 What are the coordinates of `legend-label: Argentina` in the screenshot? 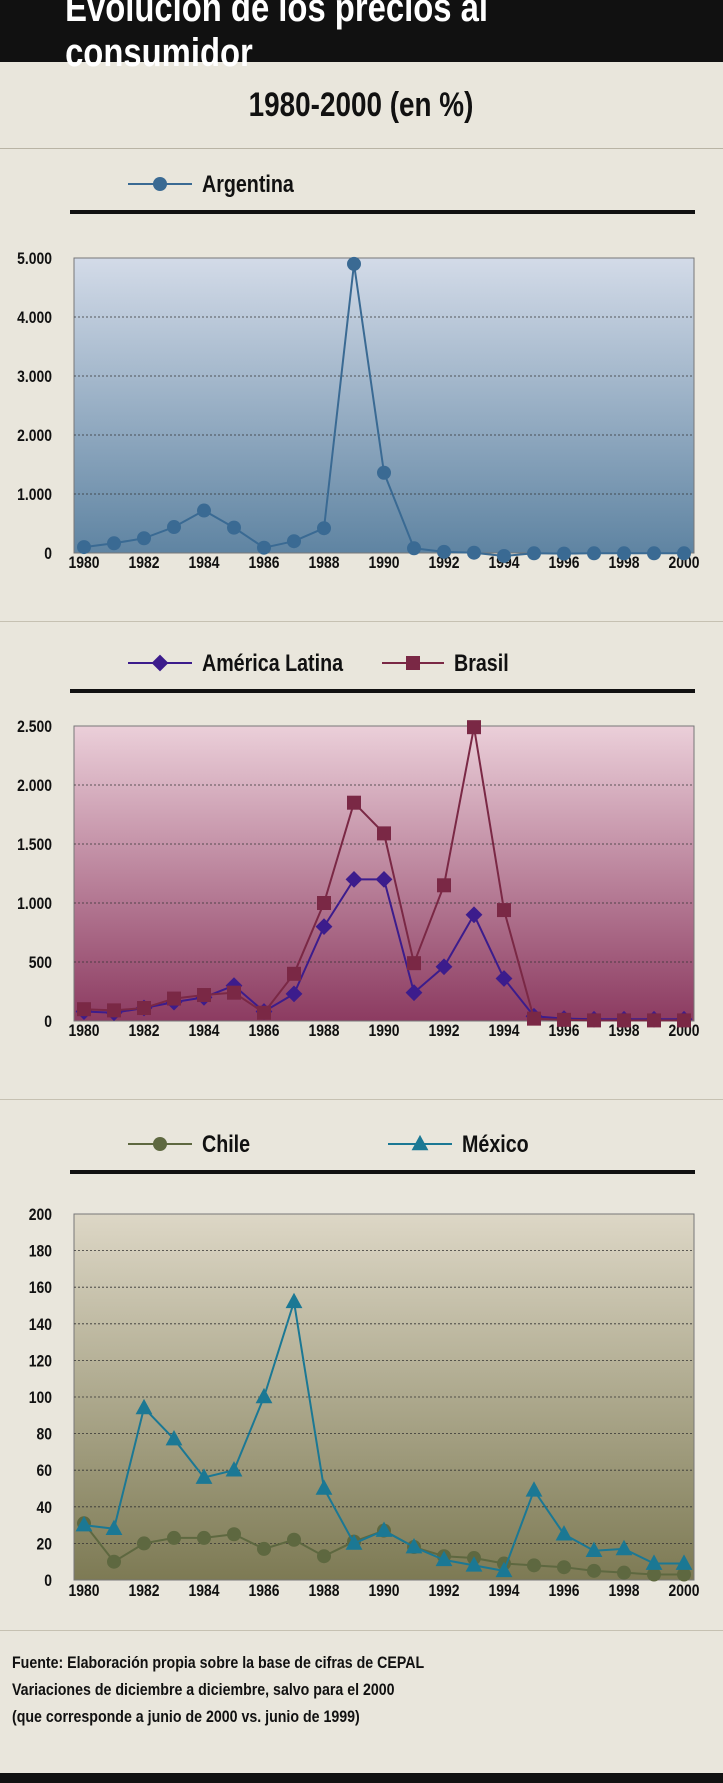 It's located at (248, 183).